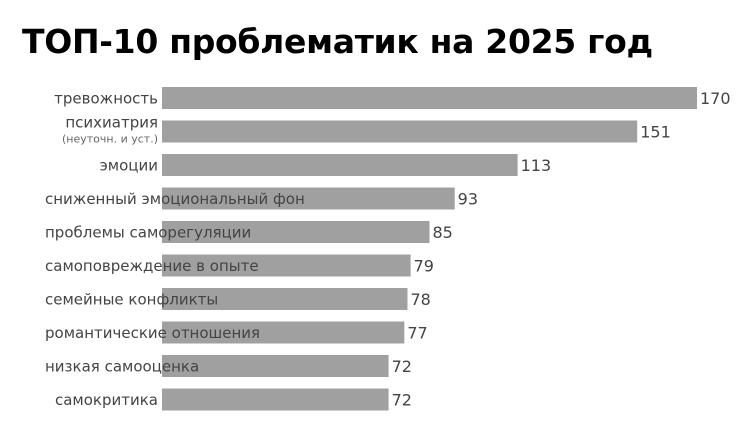 The image size is (739, 429). I want to click on category-label: проблемы саморегуляции, so click(148, 233).